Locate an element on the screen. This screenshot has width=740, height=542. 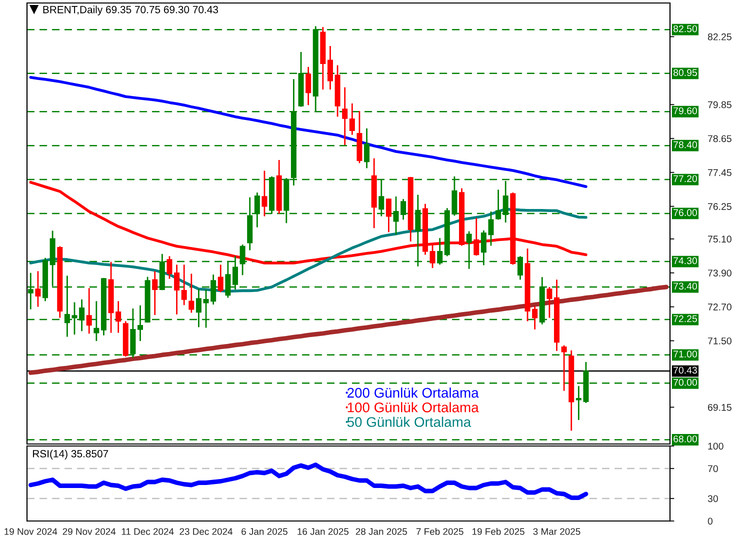
y-tick-label: 78.65 is located at coordinates (720, 138).